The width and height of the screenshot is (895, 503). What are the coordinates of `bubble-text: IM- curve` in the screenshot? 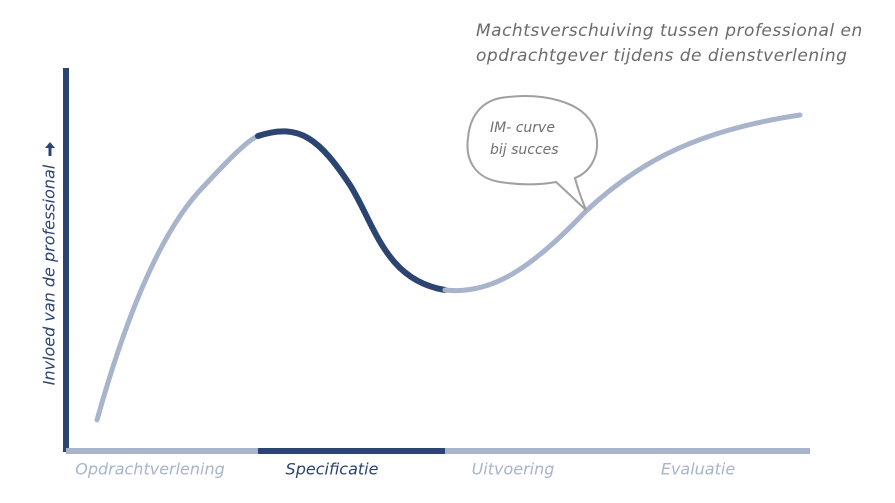 It's located at (522, 128).